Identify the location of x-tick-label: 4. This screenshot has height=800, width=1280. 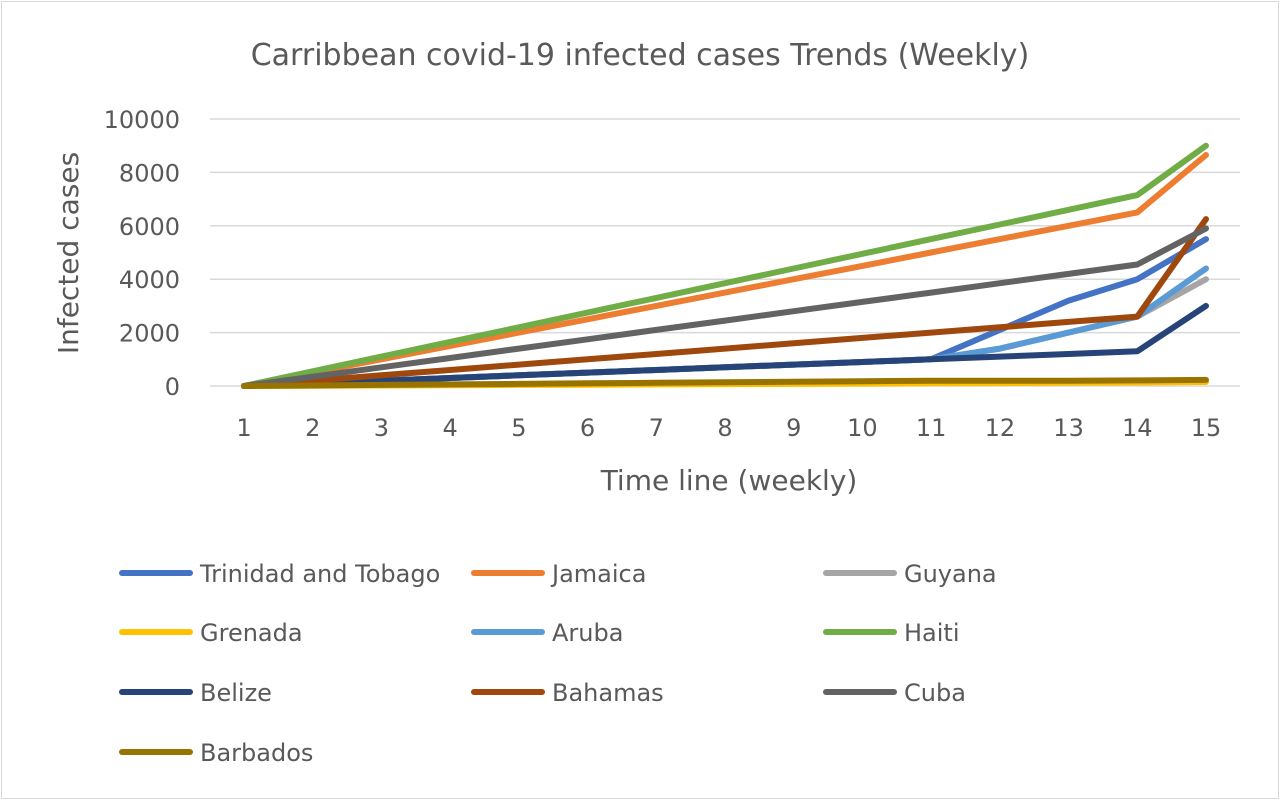
(450, 428).